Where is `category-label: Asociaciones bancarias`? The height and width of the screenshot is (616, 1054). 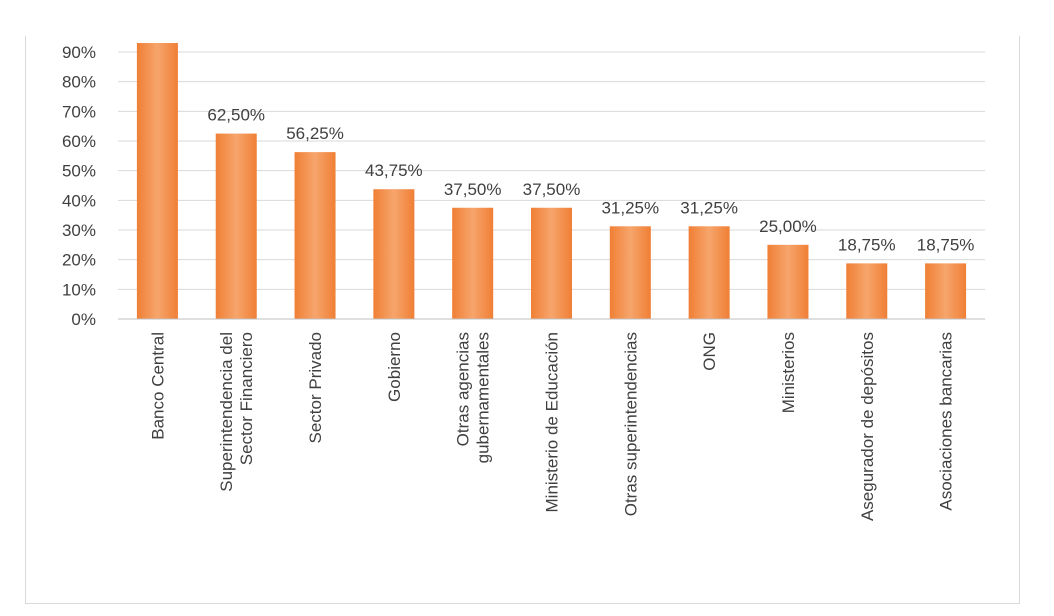
category-label: Asociaciones bancarias is located at coordinates (946, 421).